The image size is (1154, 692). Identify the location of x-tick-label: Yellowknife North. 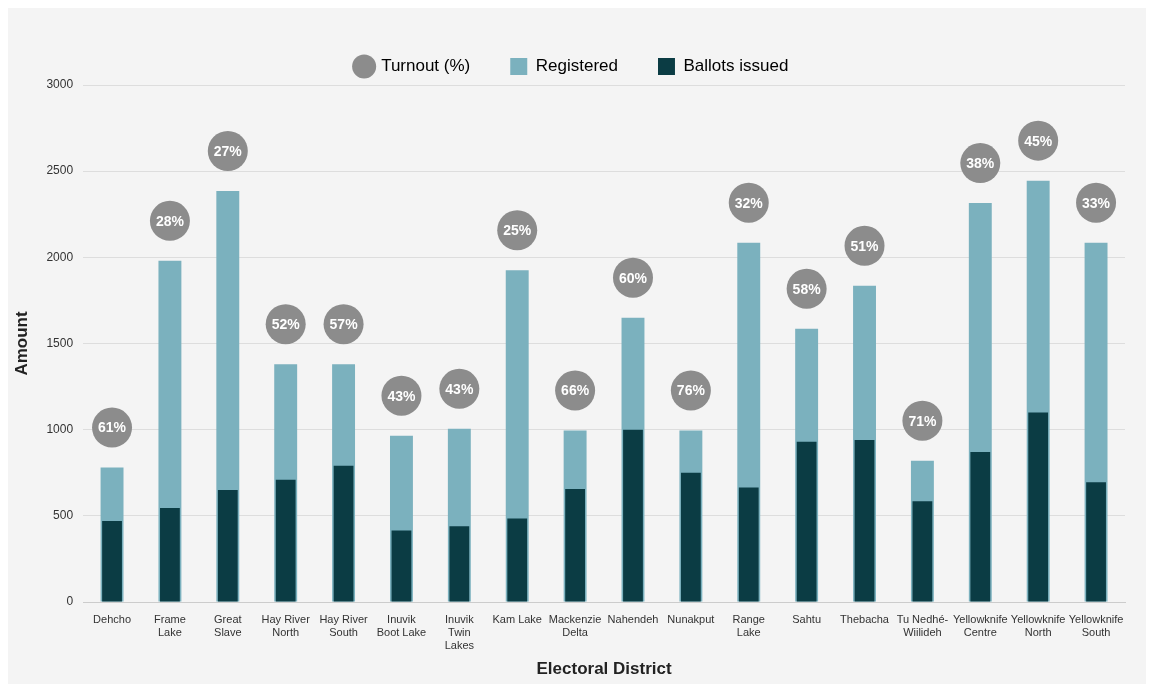
(1038, 625).